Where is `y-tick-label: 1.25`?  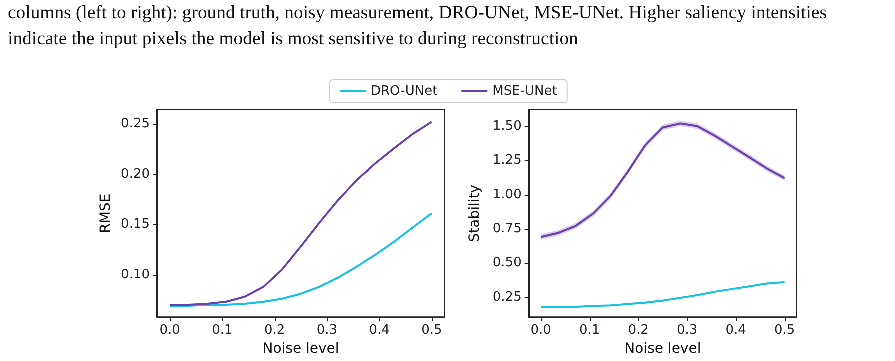
y-tick-label: 1.25 is located at coordinates (507, 160).